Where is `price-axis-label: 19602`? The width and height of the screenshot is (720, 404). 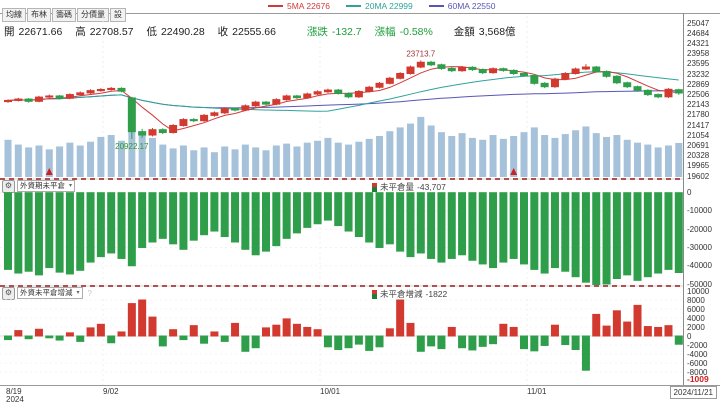
price-axis-label: 19602 is located at coordinates (698, 176).